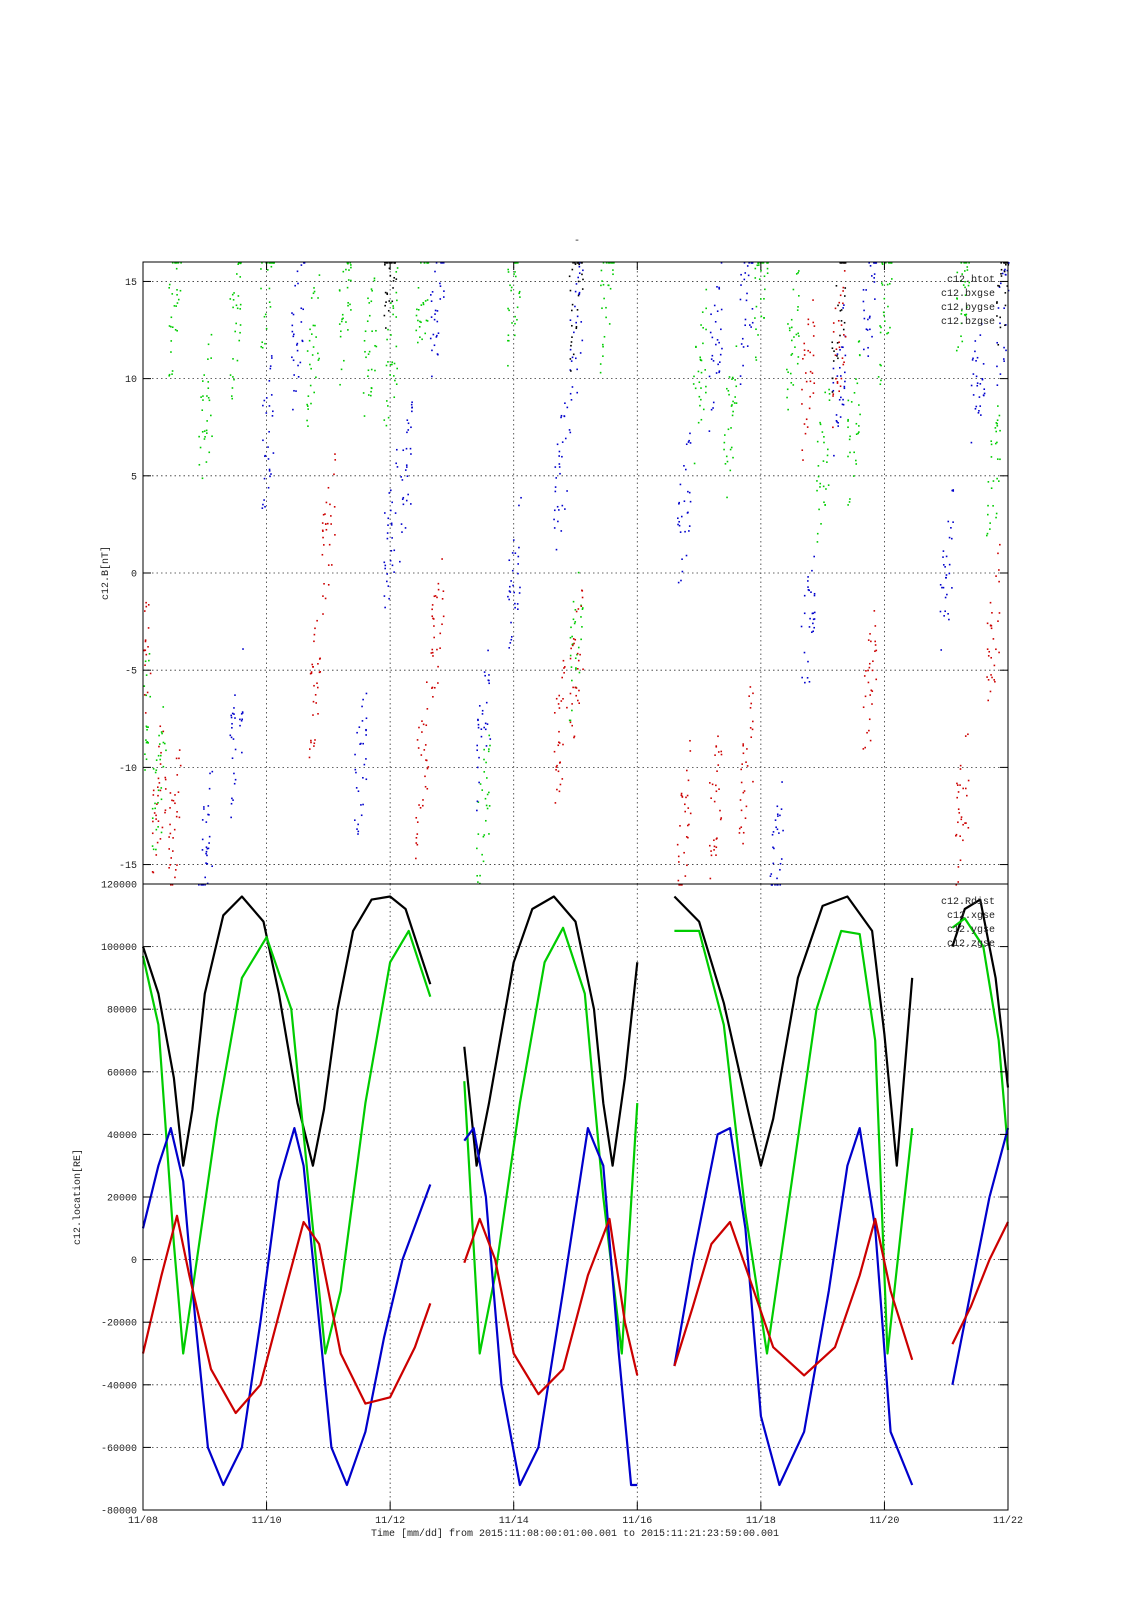  I want to click on y-tick-label: 100000, so click(119, 948).